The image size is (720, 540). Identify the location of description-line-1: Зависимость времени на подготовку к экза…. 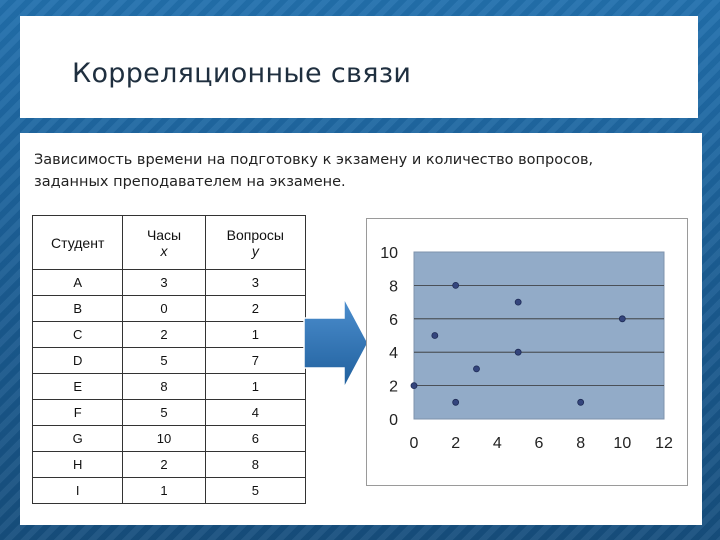
(314, 160).